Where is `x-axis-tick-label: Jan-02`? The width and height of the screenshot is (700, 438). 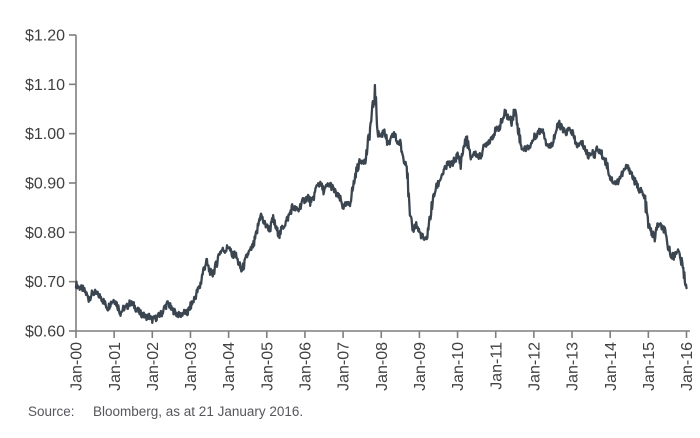
x-axis-tick-label: Jan-02 is located at coordinates (153, 366).